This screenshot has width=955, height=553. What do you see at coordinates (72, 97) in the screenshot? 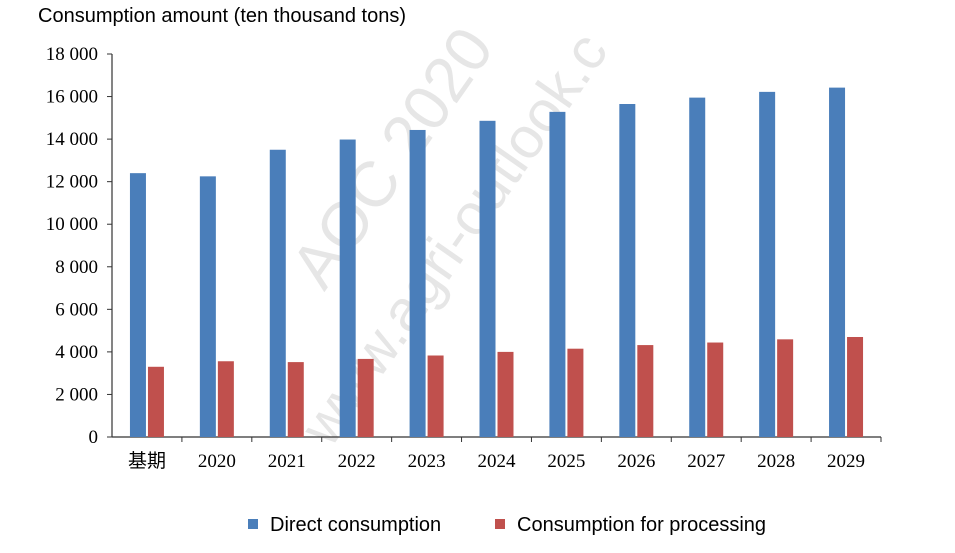
I see `y-tick-label: 16 000` at bounding box center [72, 97].